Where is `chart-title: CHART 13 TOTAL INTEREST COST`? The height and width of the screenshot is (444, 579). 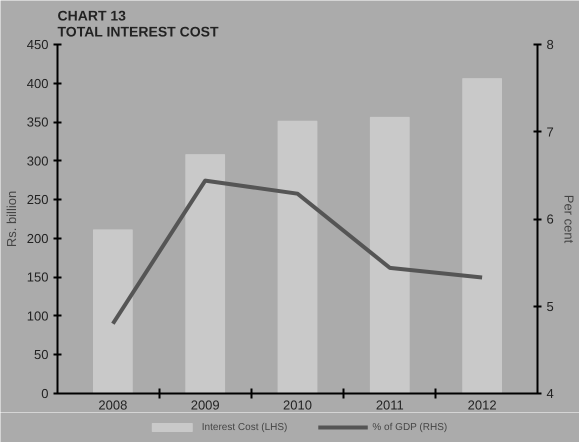 chart-title: CHART 13 TOTAL INTEREST COST is located at coordinates (138, 24).